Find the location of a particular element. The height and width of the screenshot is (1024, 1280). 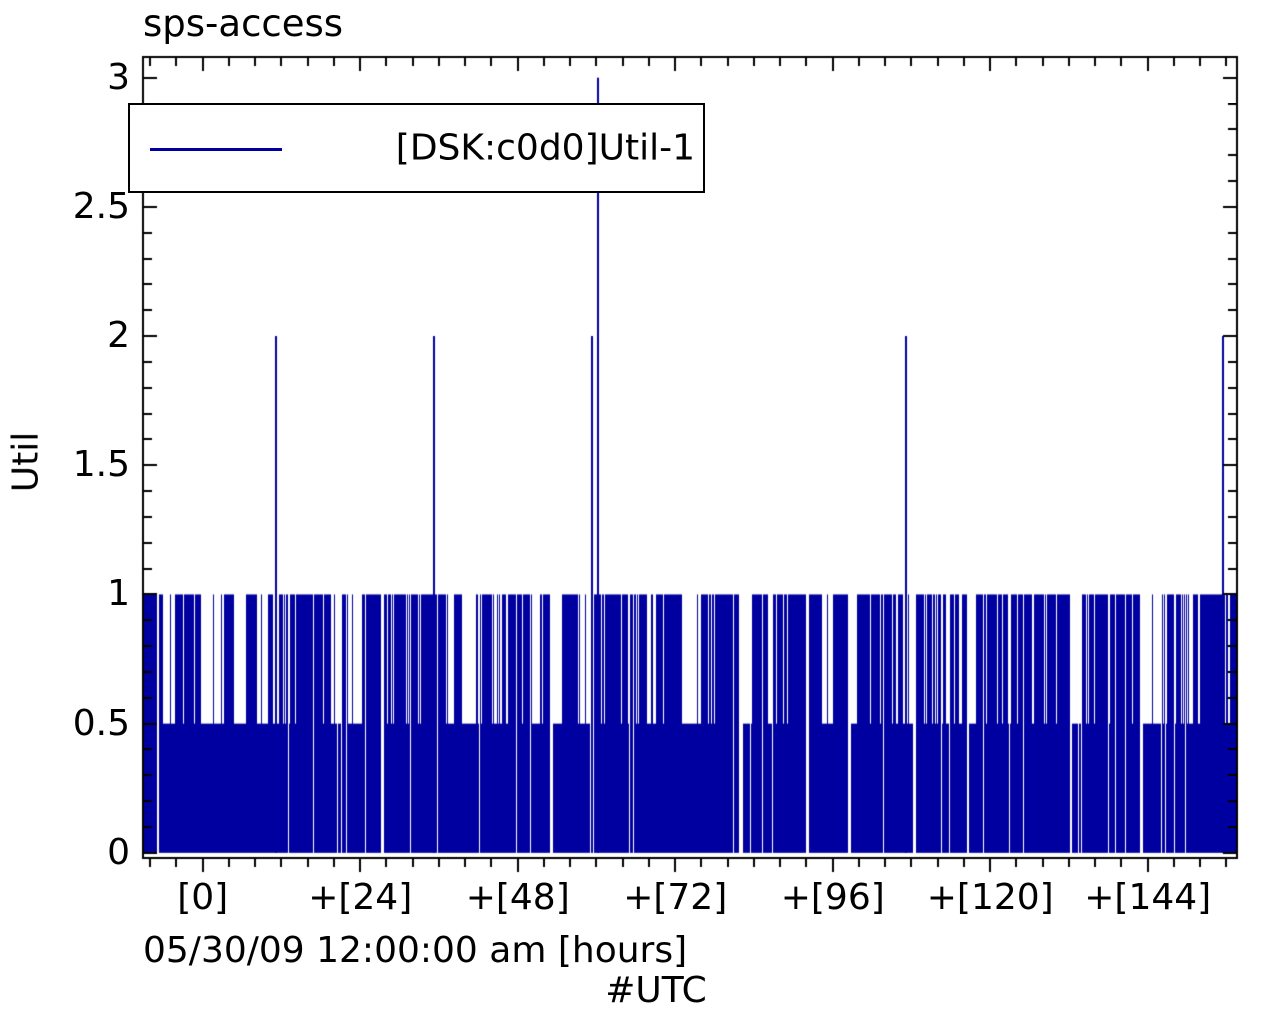

y-tick-label: 2 is located at coordinates (118, 336).